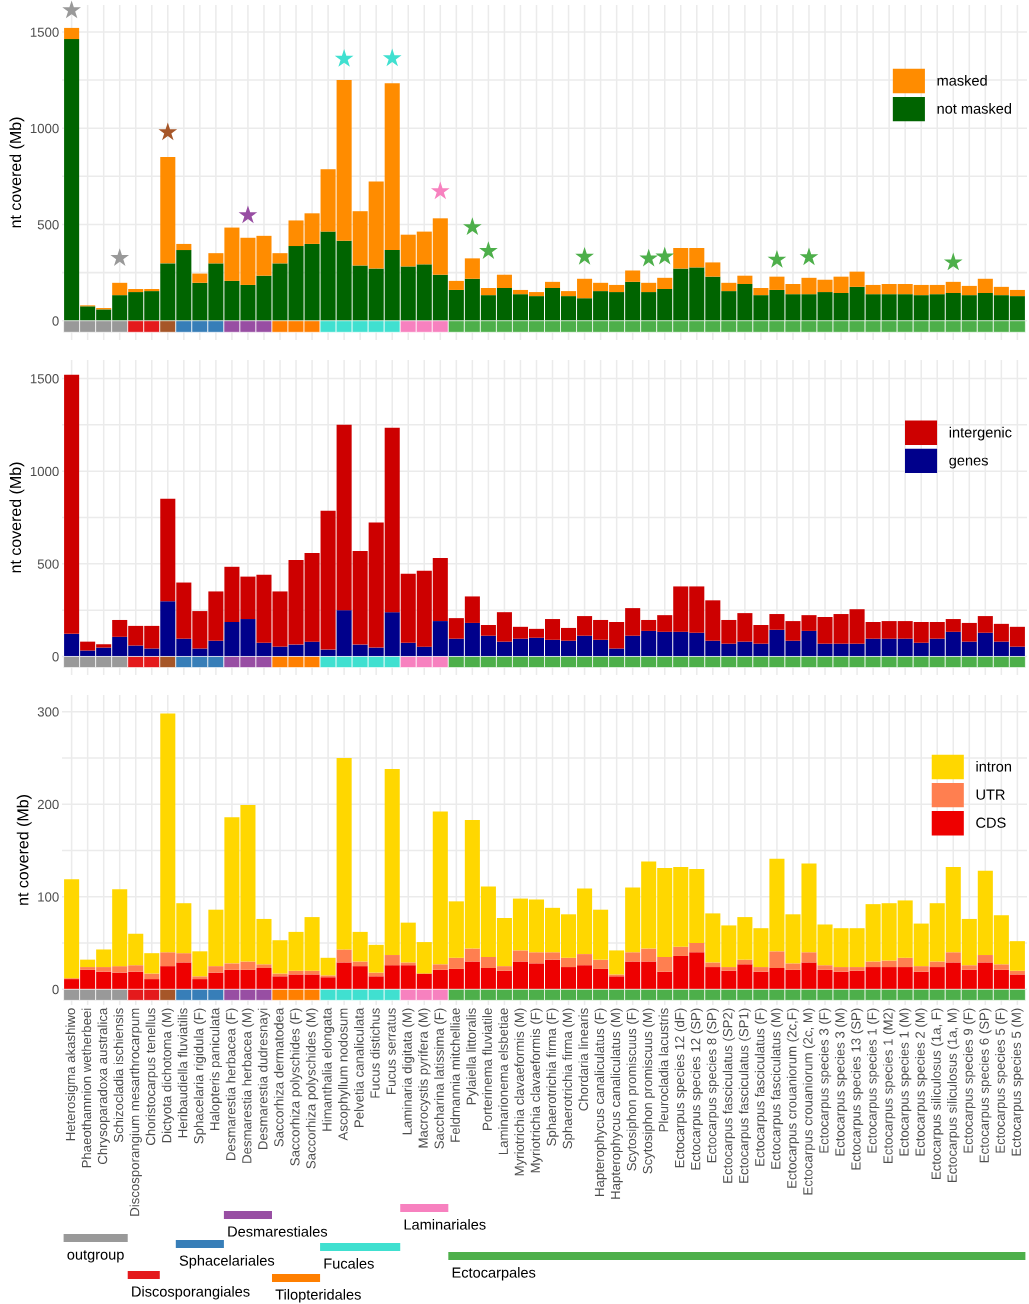  What do you see at coordinates (962, 80) in the screenshot?
I see `legend-label: masked` at bounding box center [962, 80].